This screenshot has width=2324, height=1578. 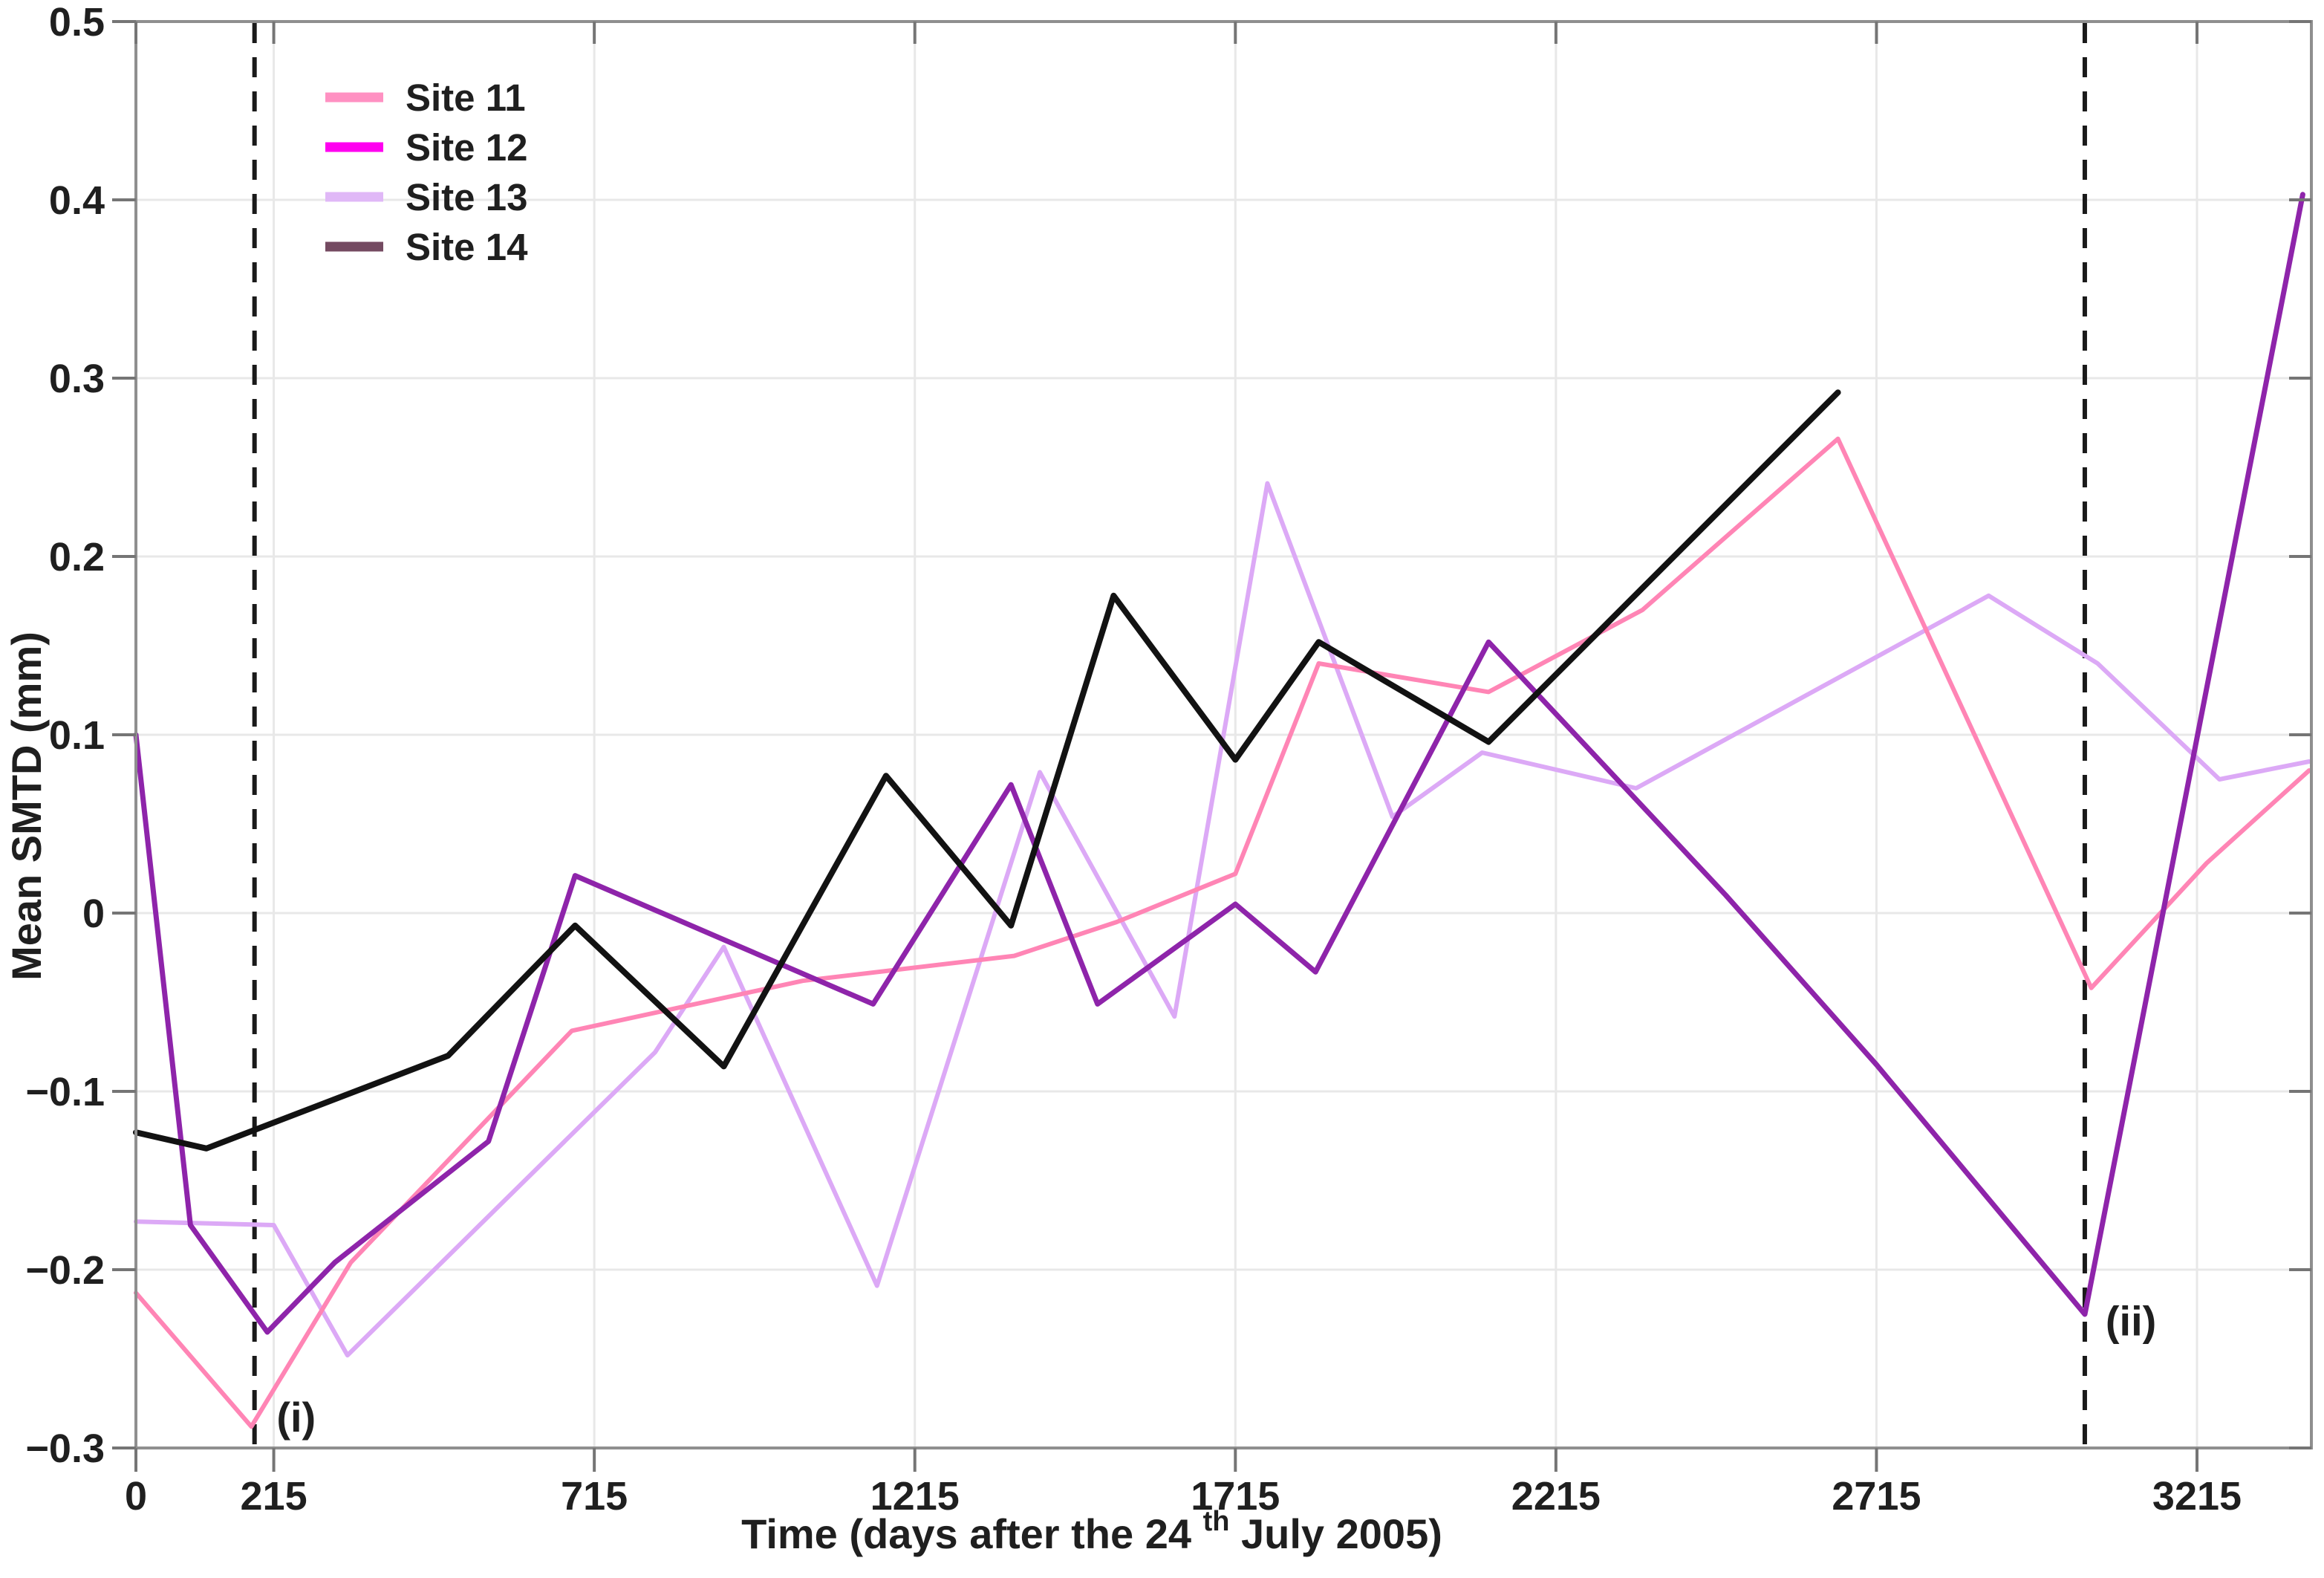 I want to click on legend-label-site-14: Site 14, so click(x=467, y=247).